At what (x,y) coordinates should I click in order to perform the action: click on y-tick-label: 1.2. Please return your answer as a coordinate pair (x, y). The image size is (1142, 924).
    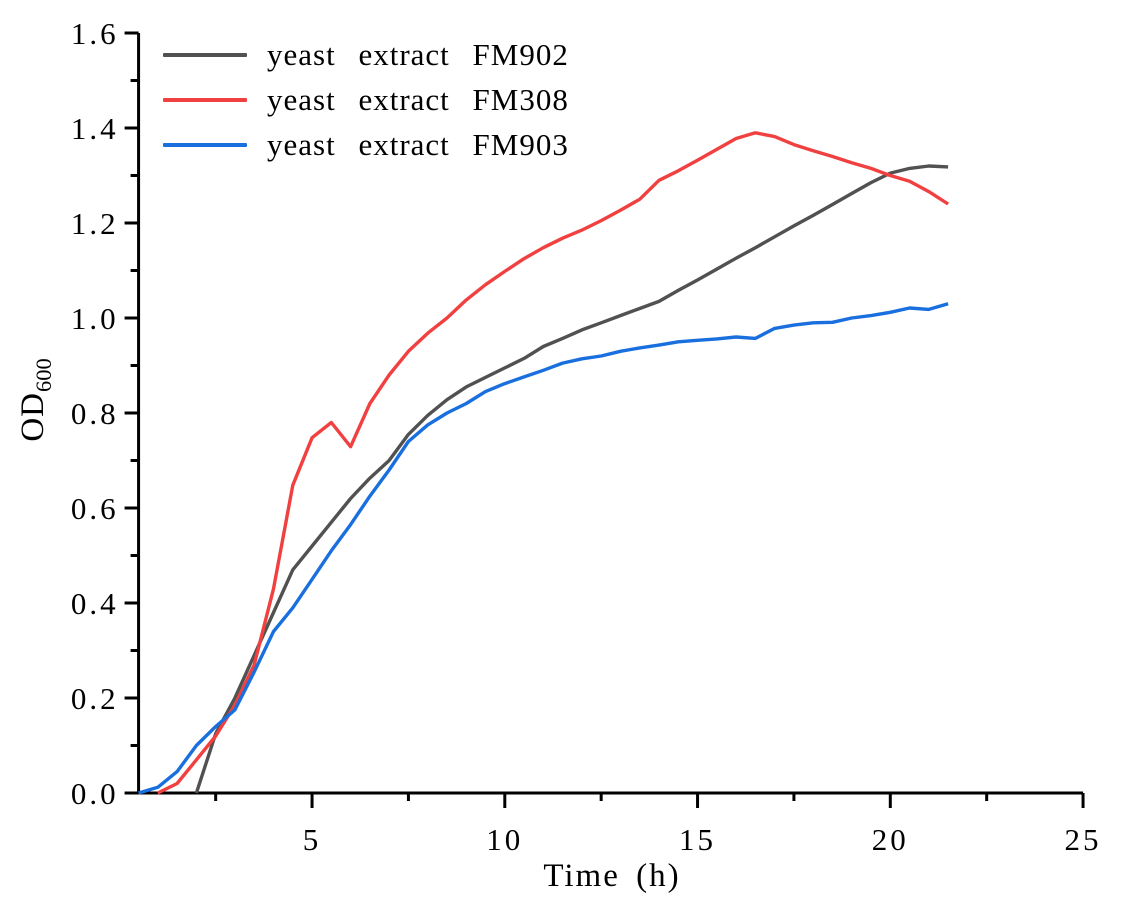
    Looking at the image, I should click on (95, 223).